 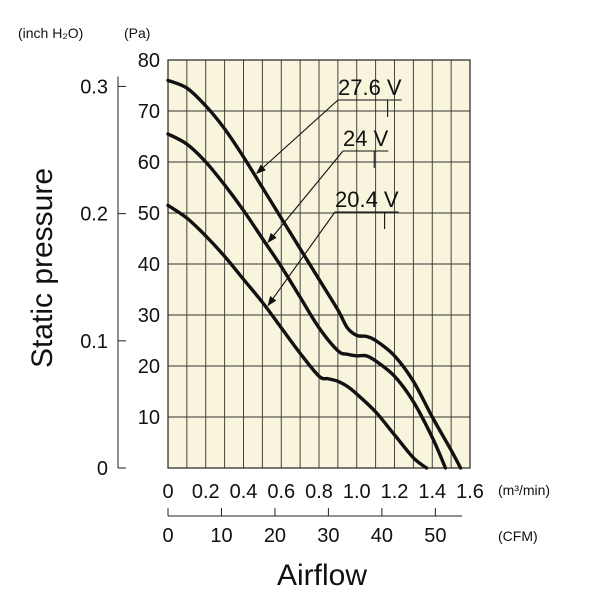 I want to click on x2-tick-label: 30, so click(x=328, y=536).